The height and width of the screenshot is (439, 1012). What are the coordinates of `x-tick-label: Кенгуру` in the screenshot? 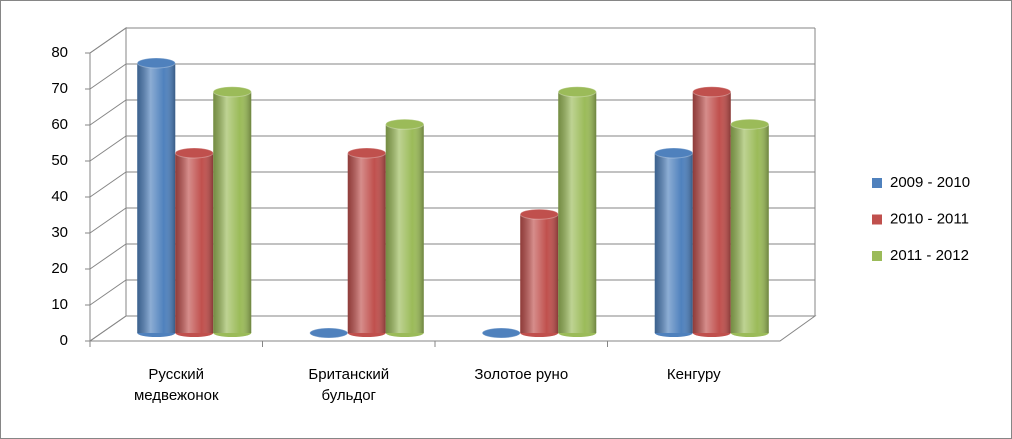 It's located at (693, 374).